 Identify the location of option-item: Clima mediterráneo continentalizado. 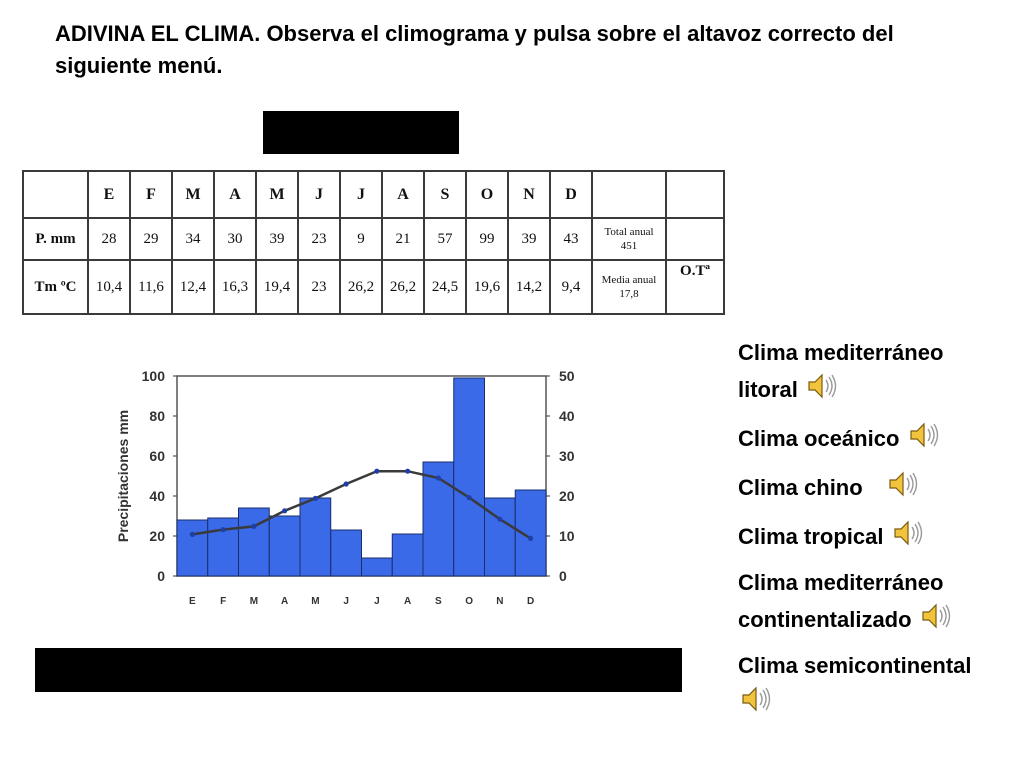
(873, 604).